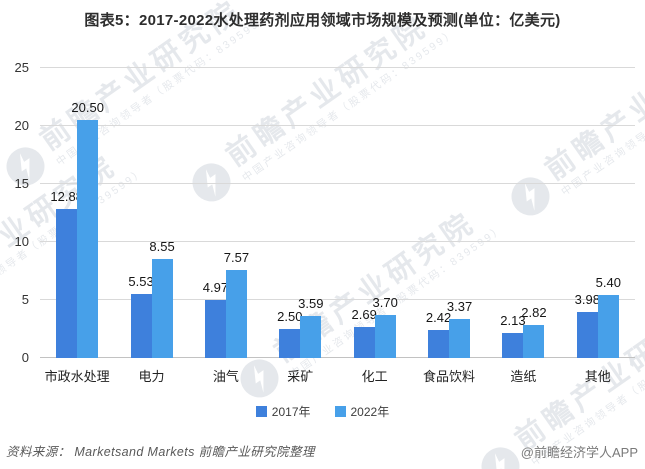 Image resolution: width=645 pixels, height=469 pixels. What do you see at coordinates (236, 258) in the screenshot?
I see `value-label: 7.57` at bounding box center [236, 258].